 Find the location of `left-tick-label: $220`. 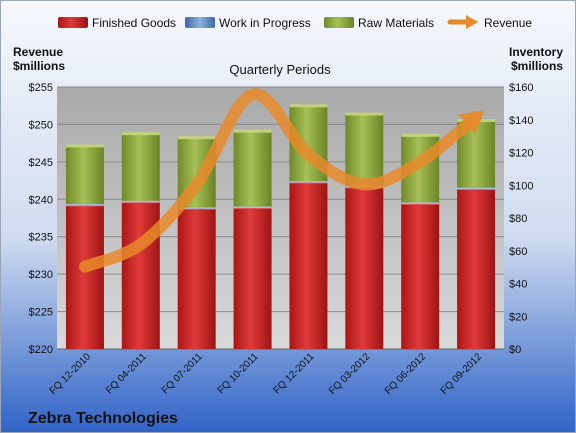

left-tick-label: $220 is located at coordinates (41, 350).